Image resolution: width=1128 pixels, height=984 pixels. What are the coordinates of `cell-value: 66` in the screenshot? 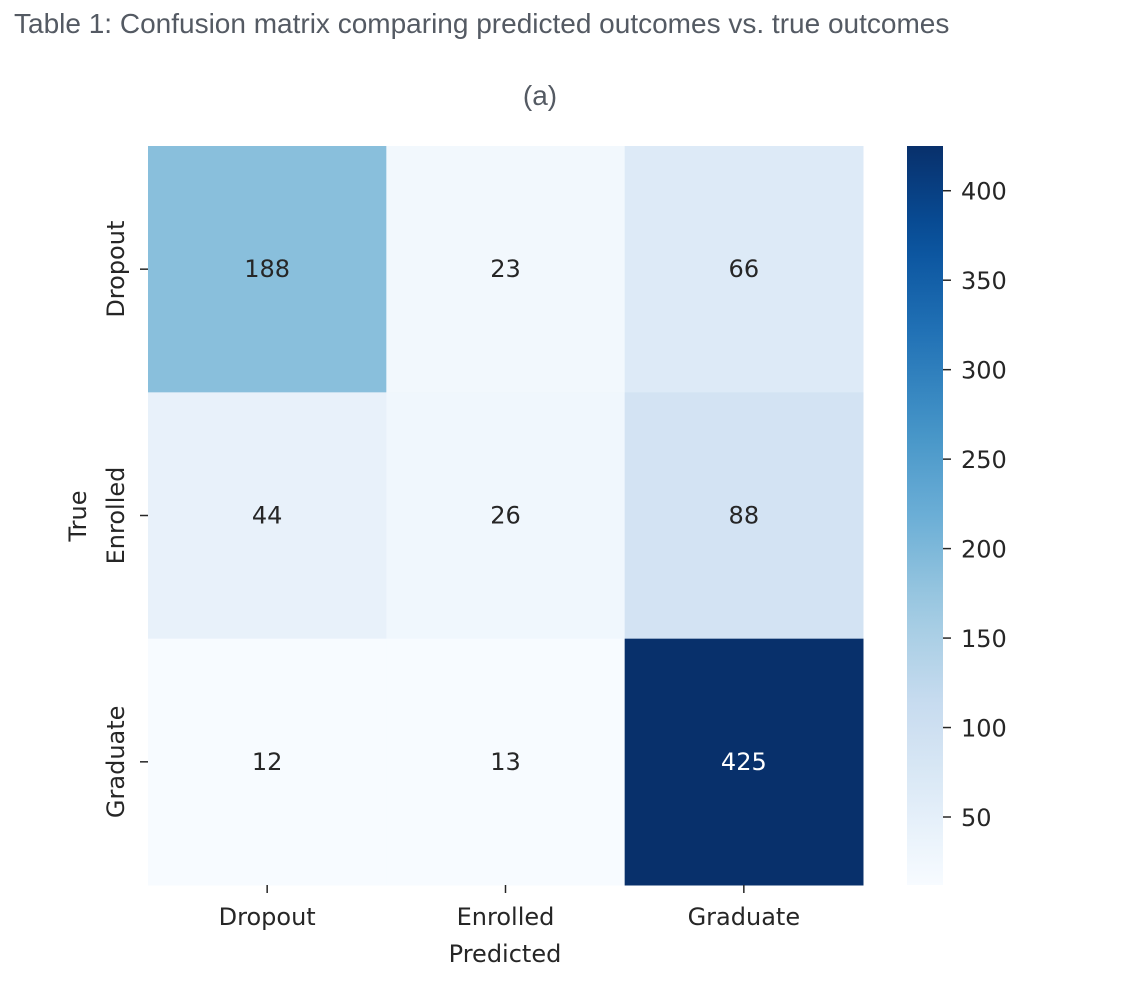 It's located at (744, 269).